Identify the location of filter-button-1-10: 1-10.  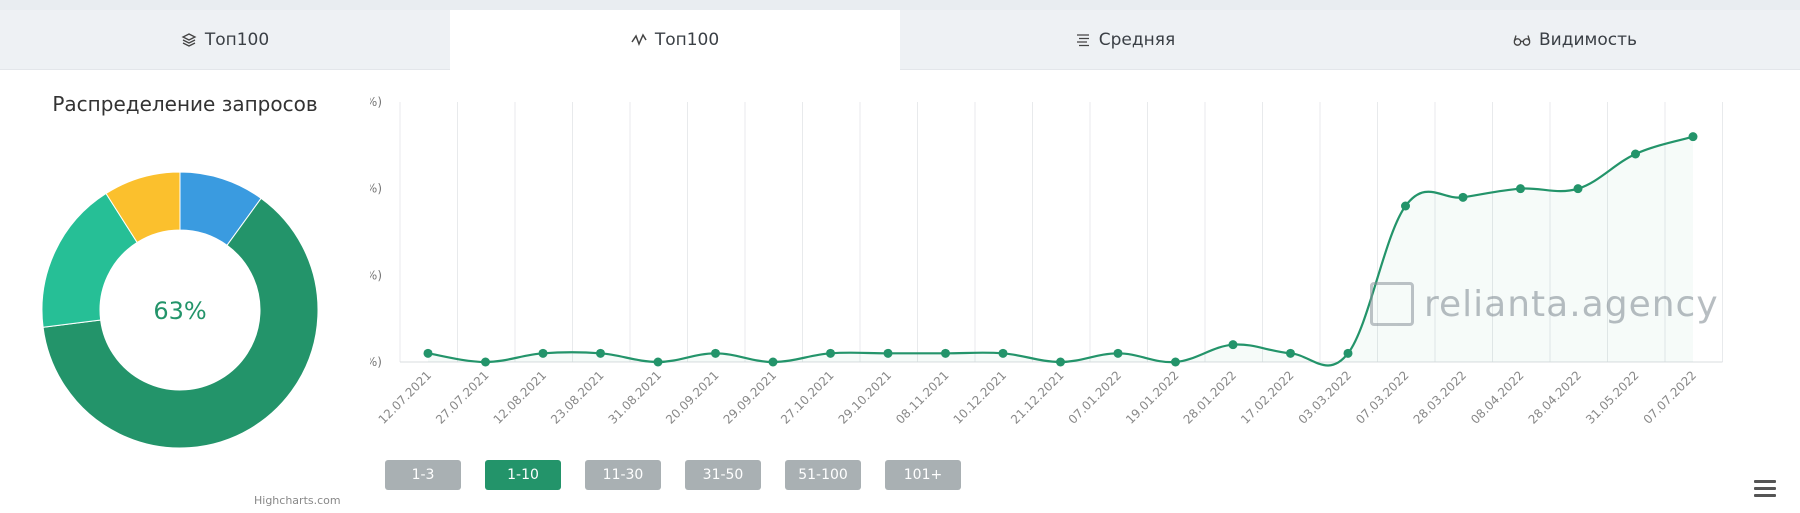
(523, 475).